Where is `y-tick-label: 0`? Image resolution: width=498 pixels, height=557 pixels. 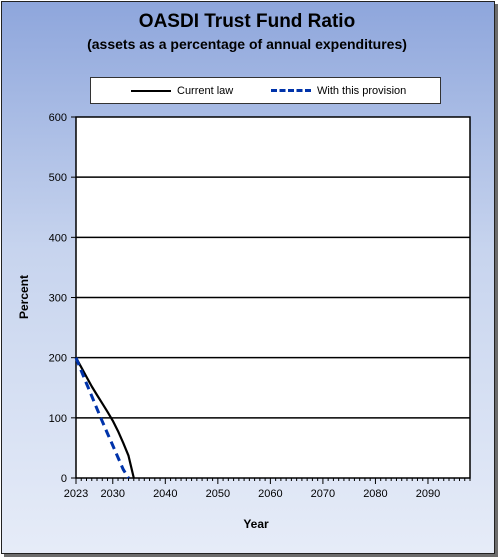 y-tick-label: 0 is located at coordinates (64, 479).